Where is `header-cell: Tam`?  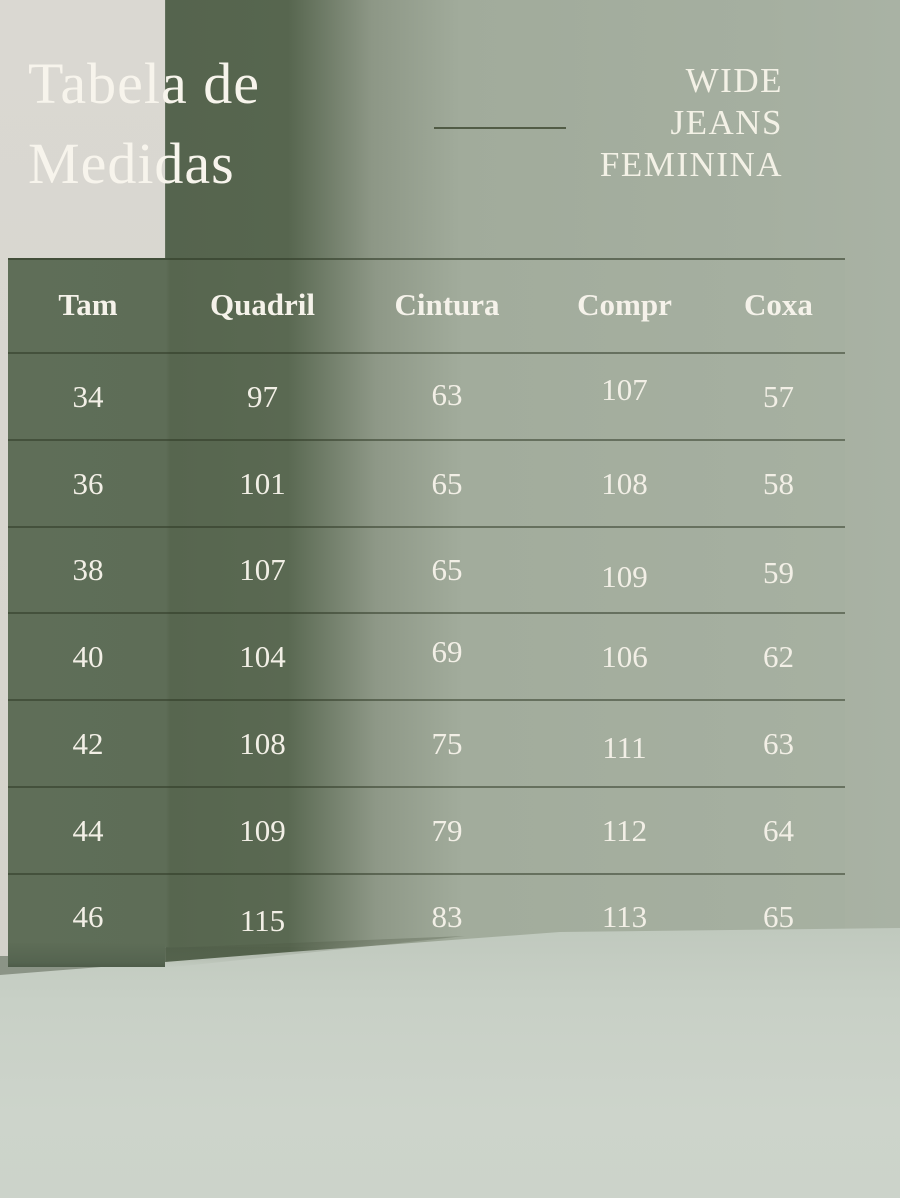 header-cell: Tam is located at coordinates (88, 304).